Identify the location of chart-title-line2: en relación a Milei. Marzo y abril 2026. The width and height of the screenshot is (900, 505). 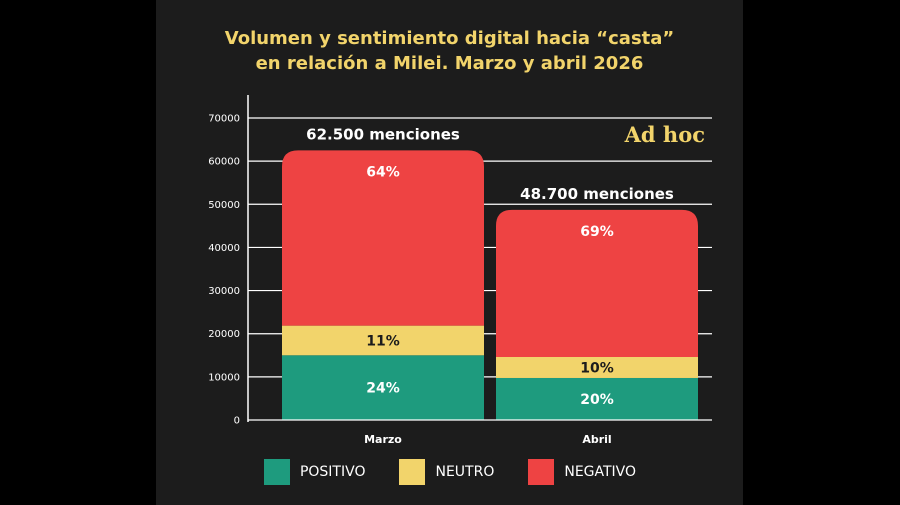
(449, 63).